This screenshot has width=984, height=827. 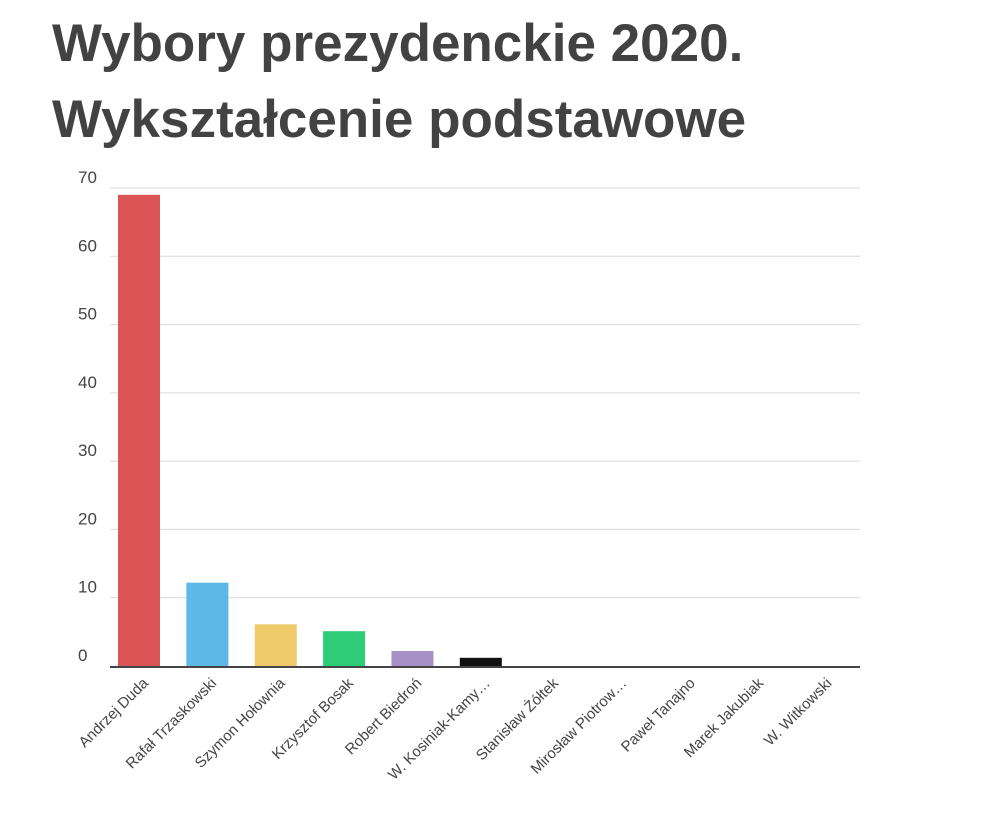 What do you see at coordinates (87, 450) in the screenshot?
I see `y-tick-label: 30` at bounding box center [87, 450].